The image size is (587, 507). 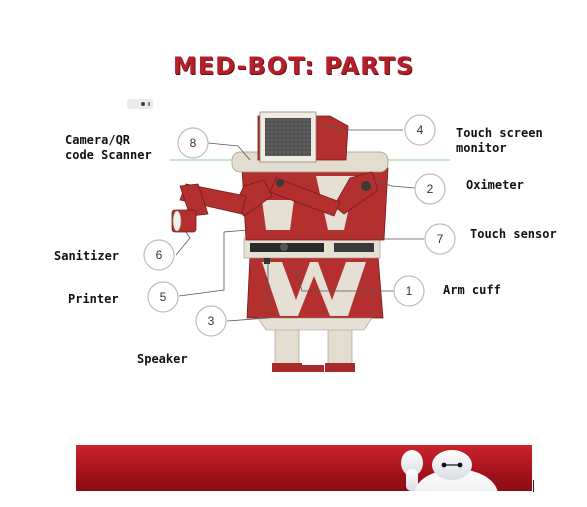 I want to click on oximeter-sensor-icon, so click(x=366, y=186).